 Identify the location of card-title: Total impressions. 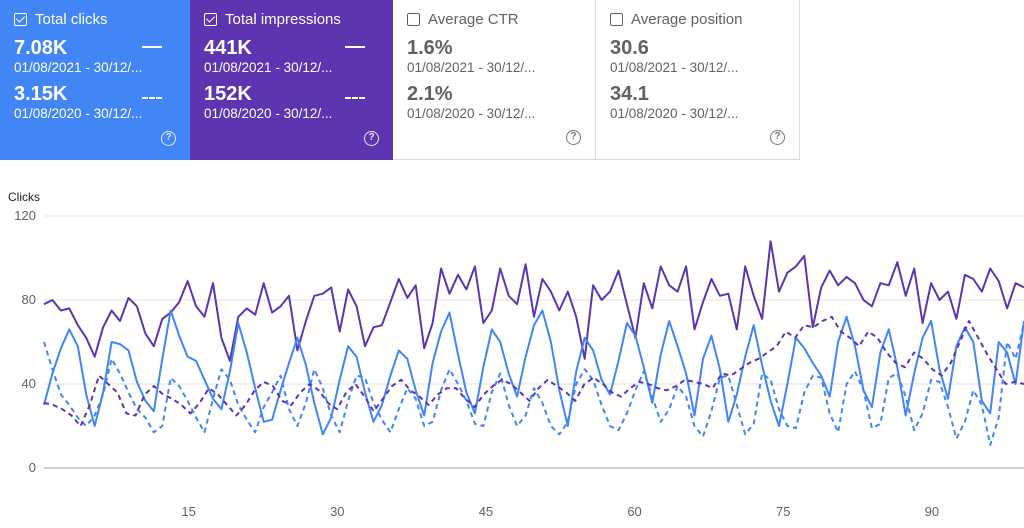
(283, 19).